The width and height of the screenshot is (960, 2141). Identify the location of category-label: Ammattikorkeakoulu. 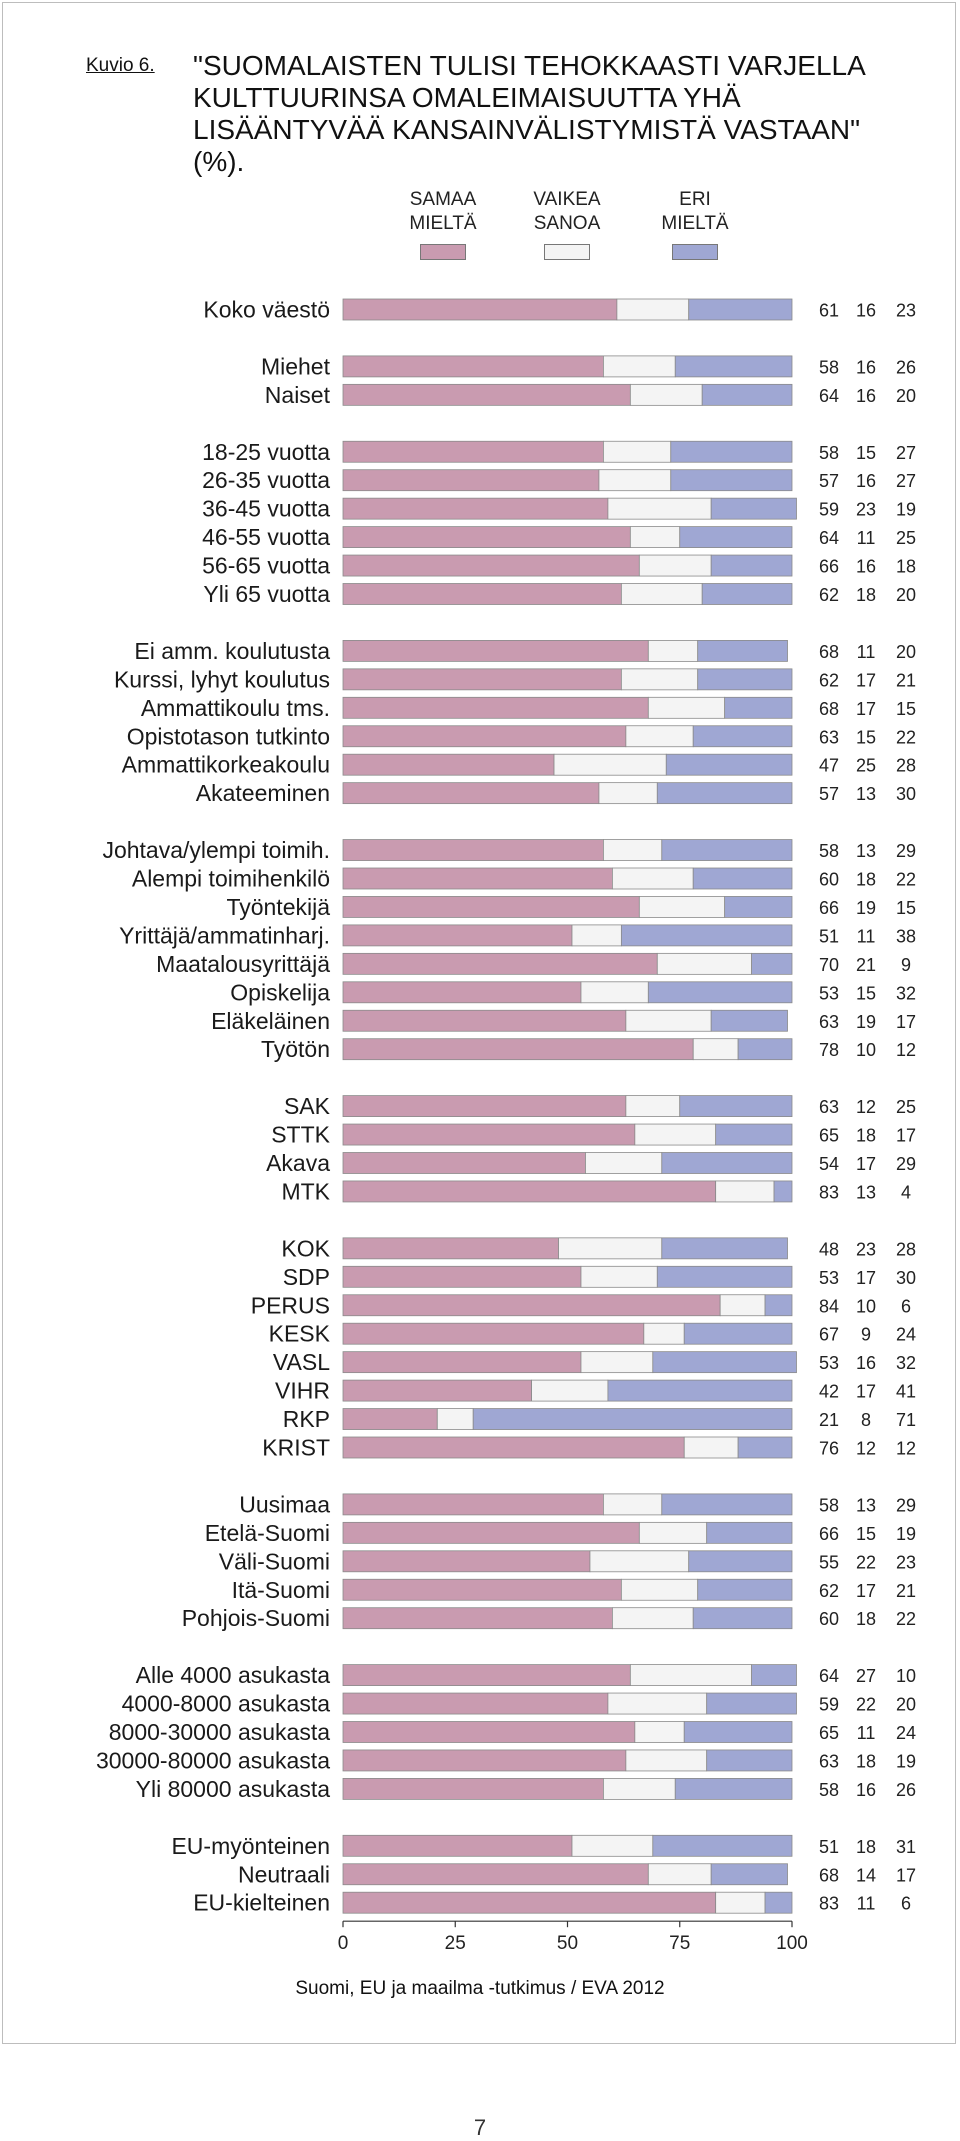
(226, 765).